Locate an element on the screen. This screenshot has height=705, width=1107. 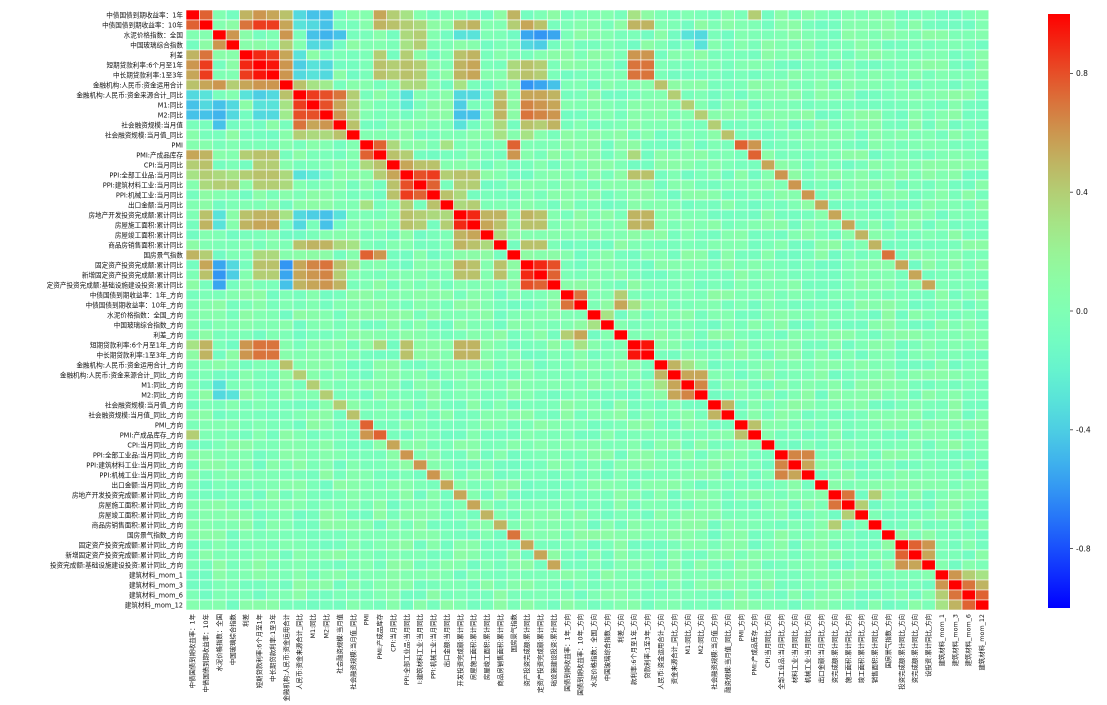
row-label: M2:同比_方向 is located at coordinates (162, 394).